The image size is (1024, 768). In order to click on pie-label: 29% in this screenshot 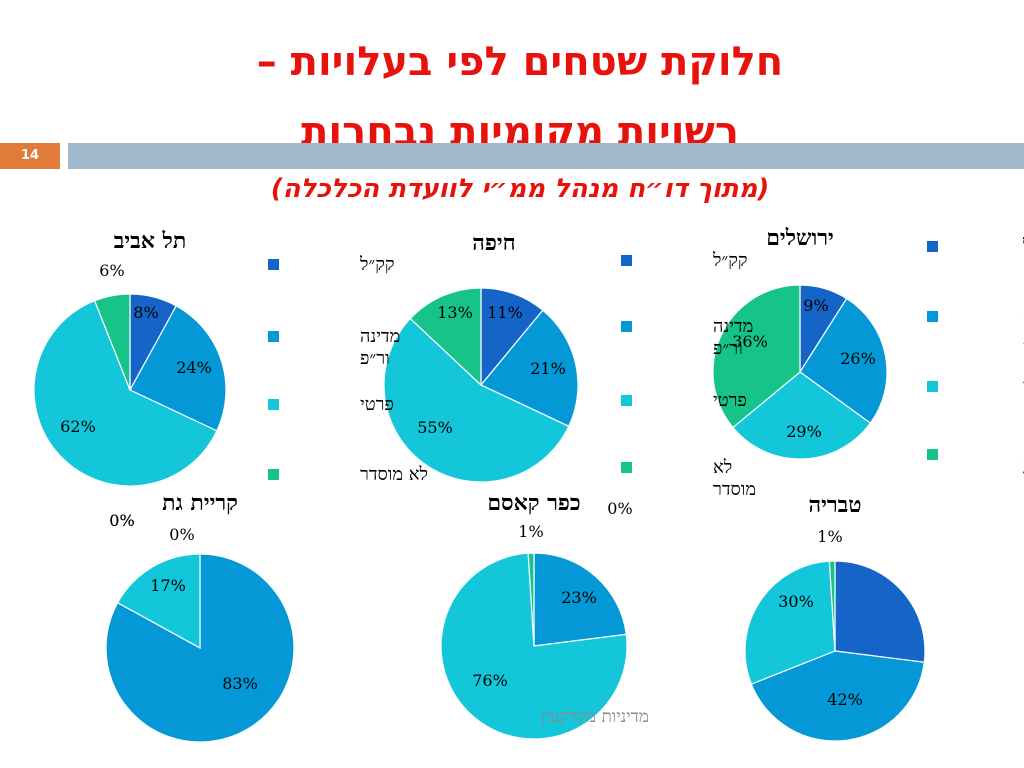, I will do `click(804, 431)`.